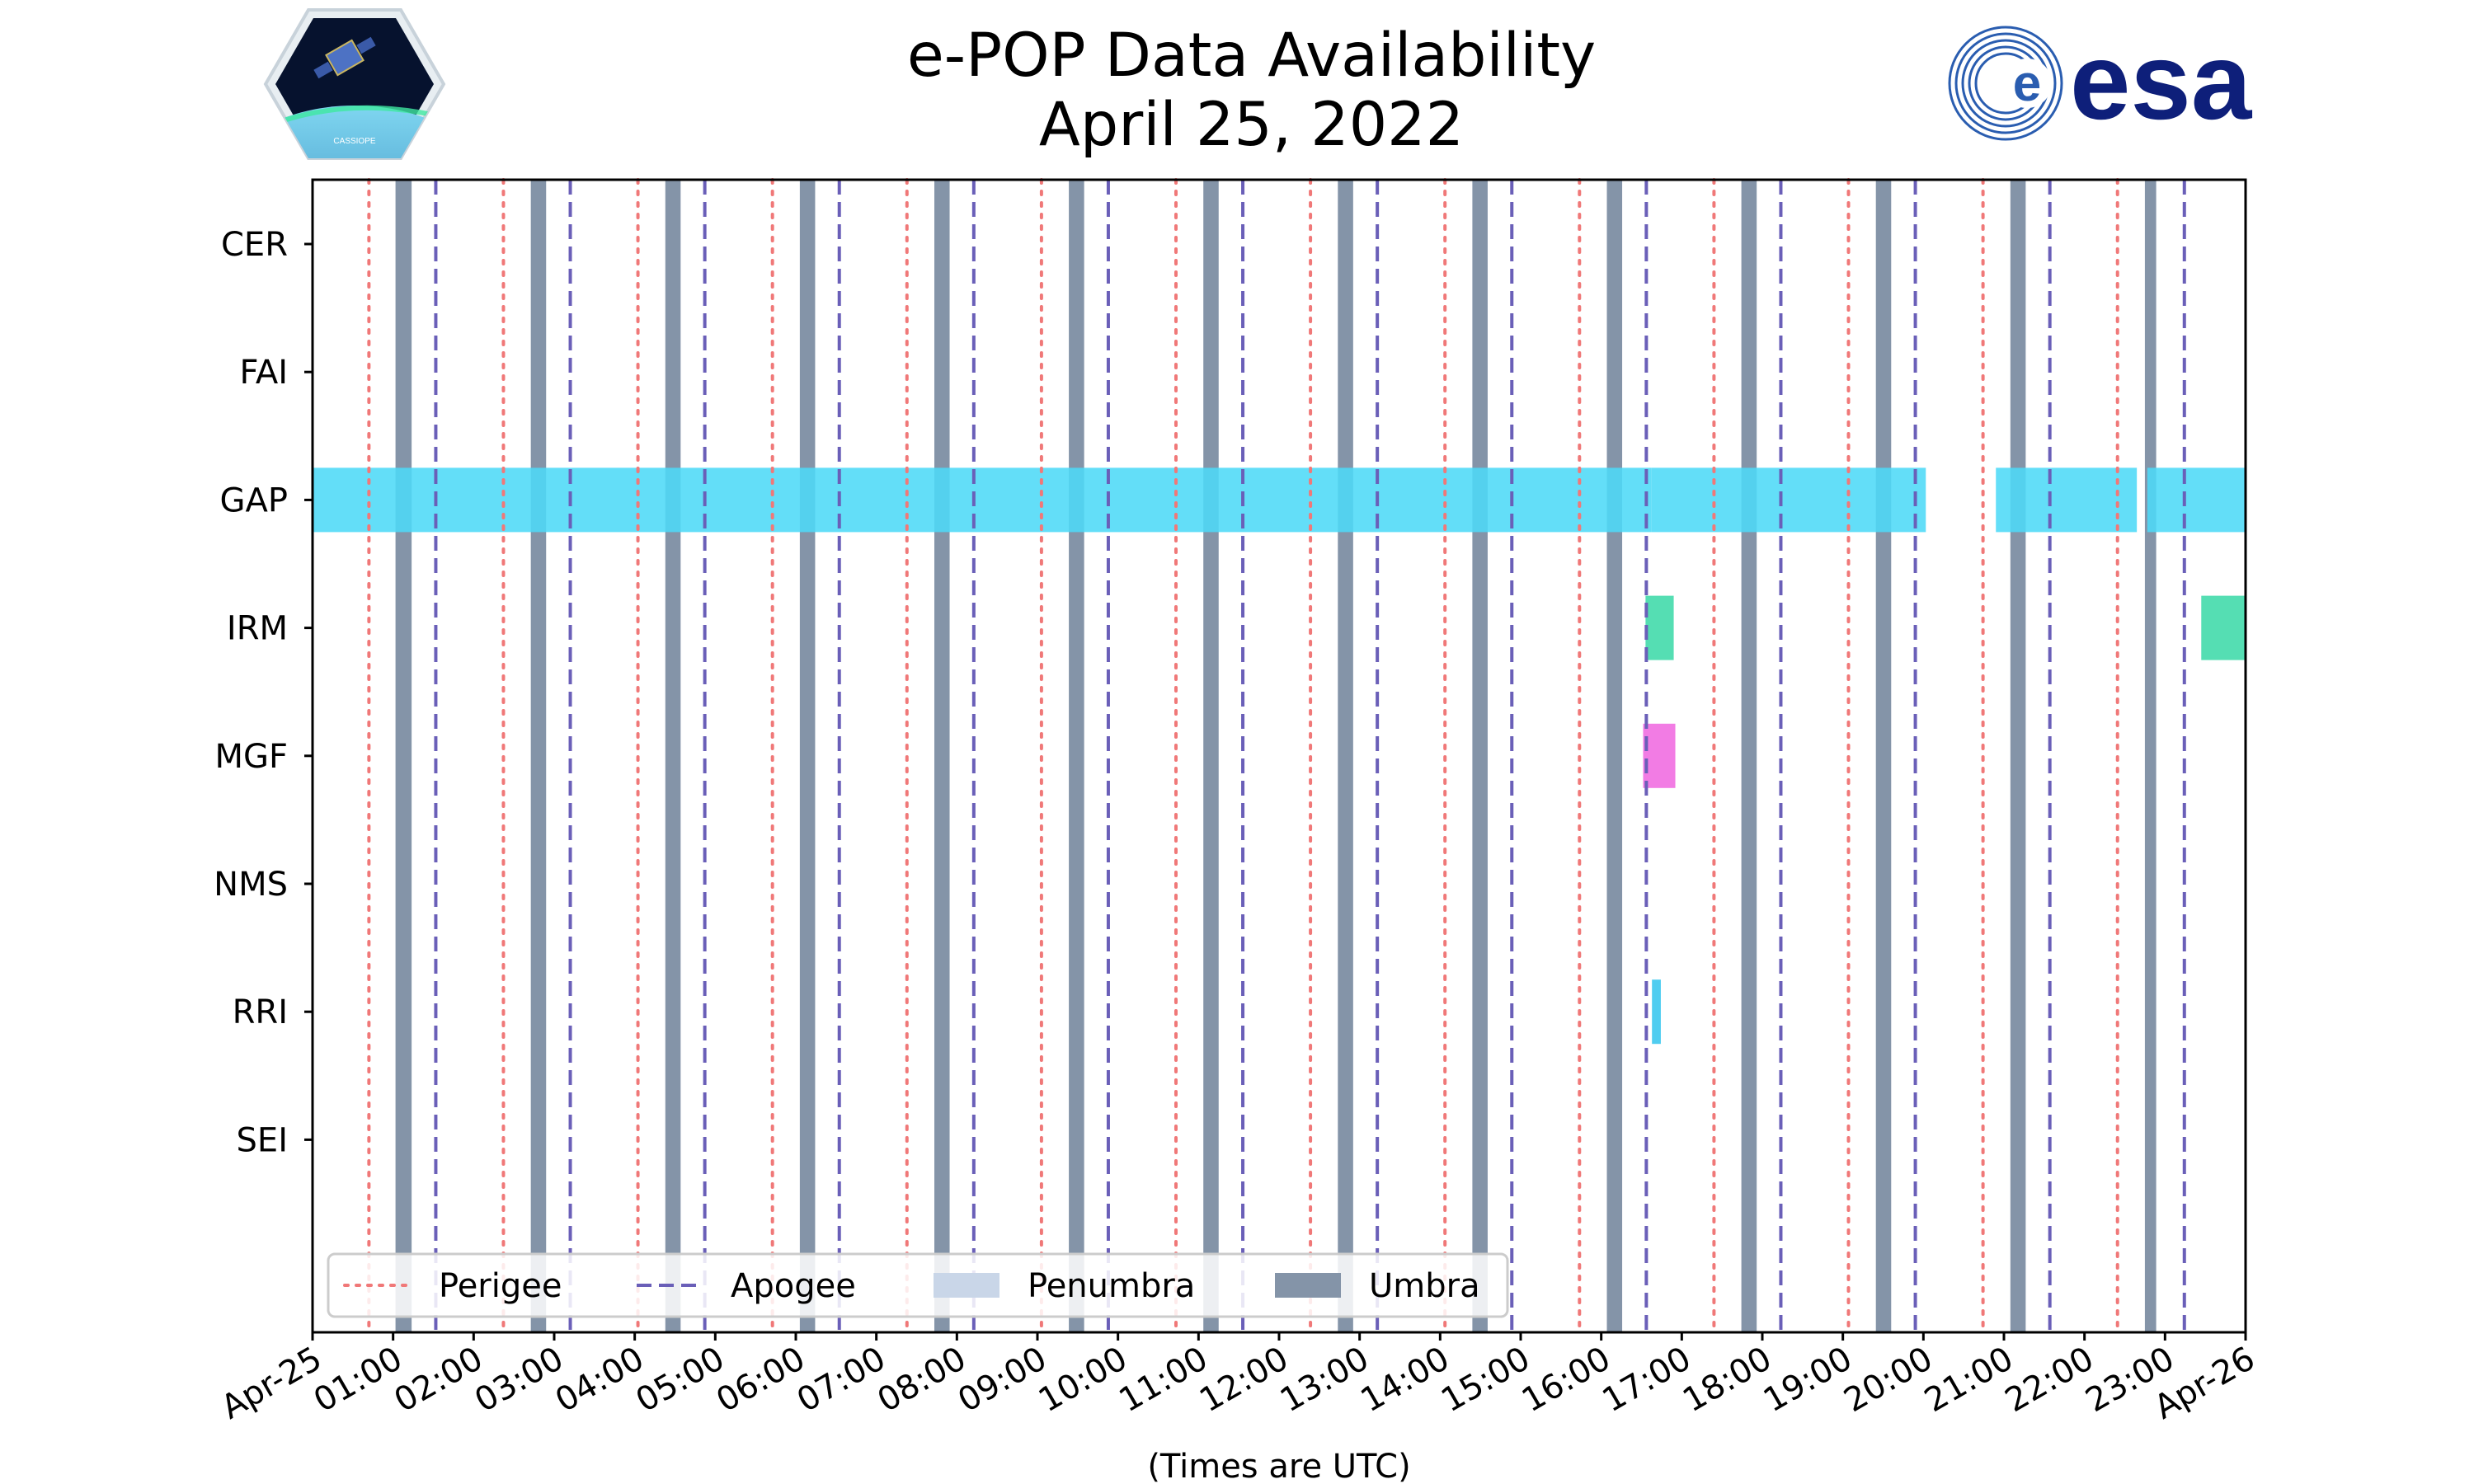 The width and height of the screenshot is (2474, 1484). What do you see at coordinates (1727, 1380) in the screenshot?
I see `x-tick-label: 18:00` at bounding box center [1727, 1380].